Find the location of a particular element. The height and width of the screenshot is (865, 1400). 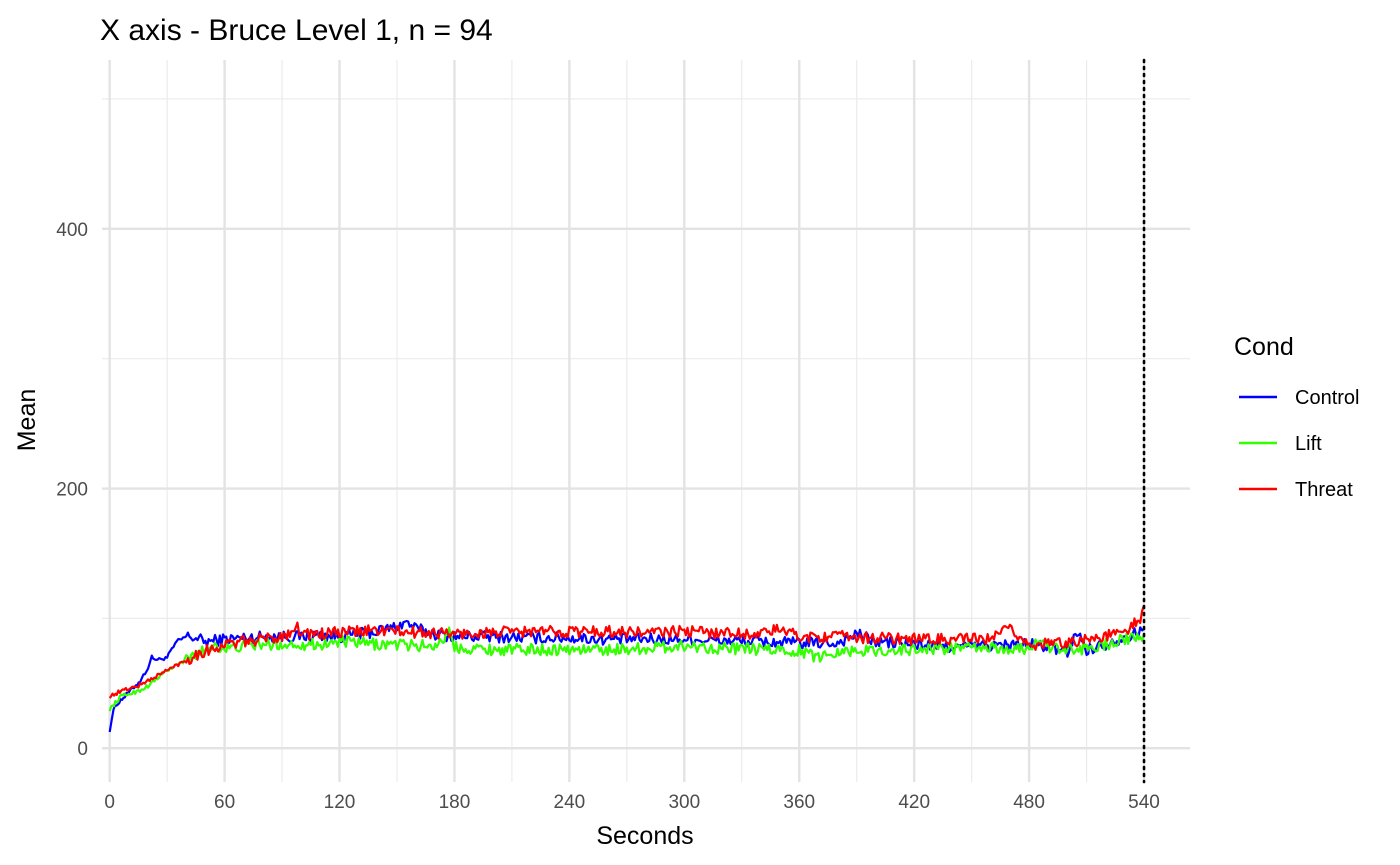

x-tick-label: 420 is located at coordinates (914, 802).